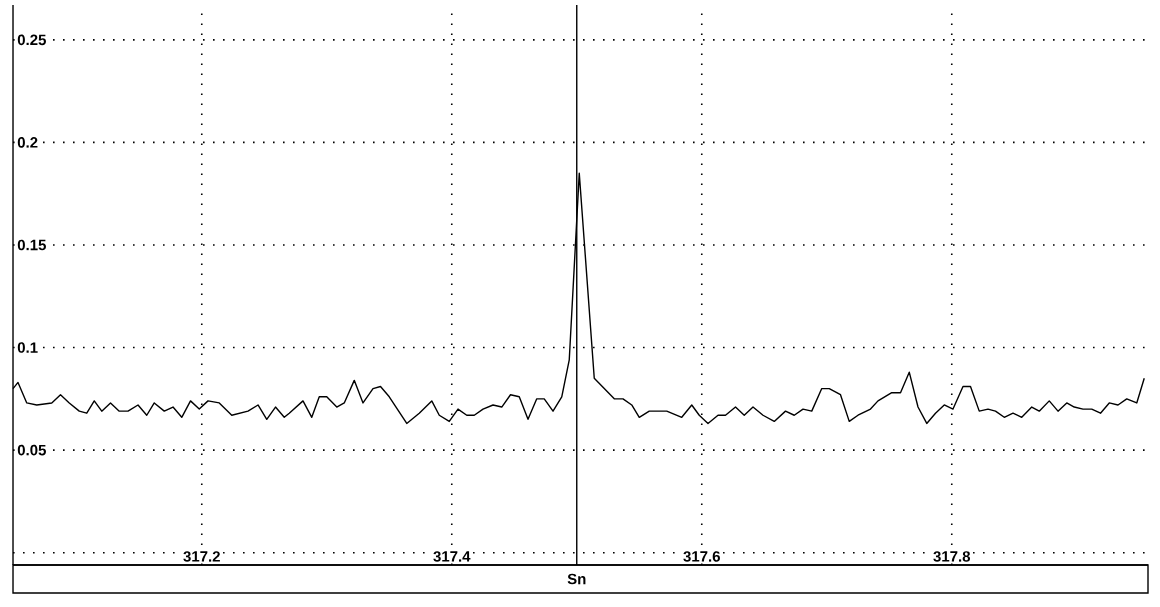 The image size is (1160, 607). What do you see at coordinates (576, 579) in the screenshot?
I see `ref-line-label: Sn` at bounding box center [576, 579].